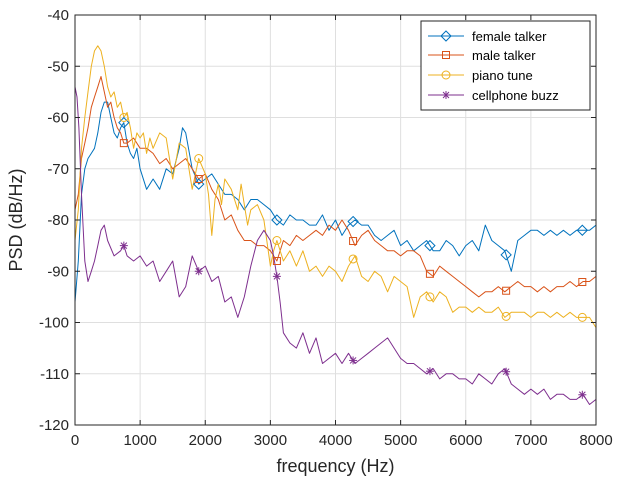 This screenshot has width=617, height=478. I want to click on legend-label-cellphone-buzz: cellphone buzz, so click(515, 95).